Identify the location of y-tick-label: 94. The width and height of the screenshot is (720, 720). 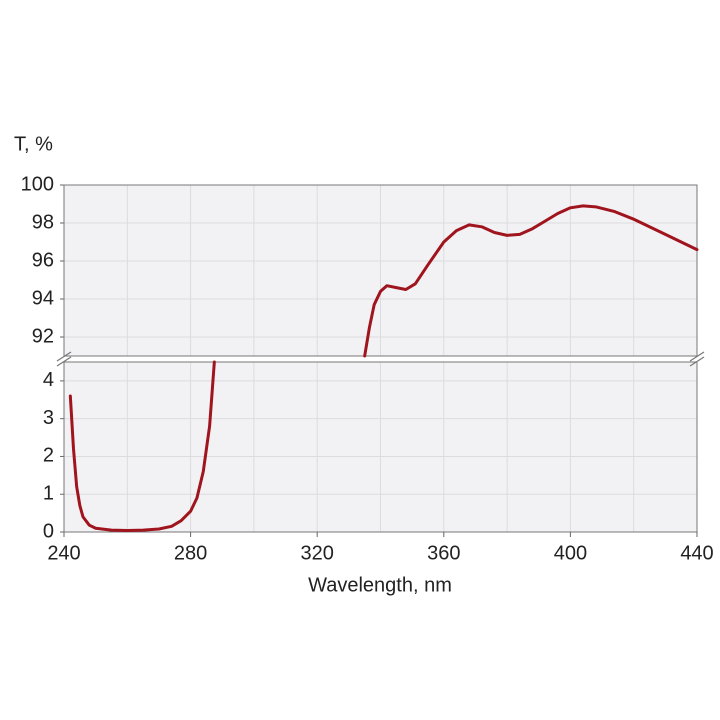
(43, 298).